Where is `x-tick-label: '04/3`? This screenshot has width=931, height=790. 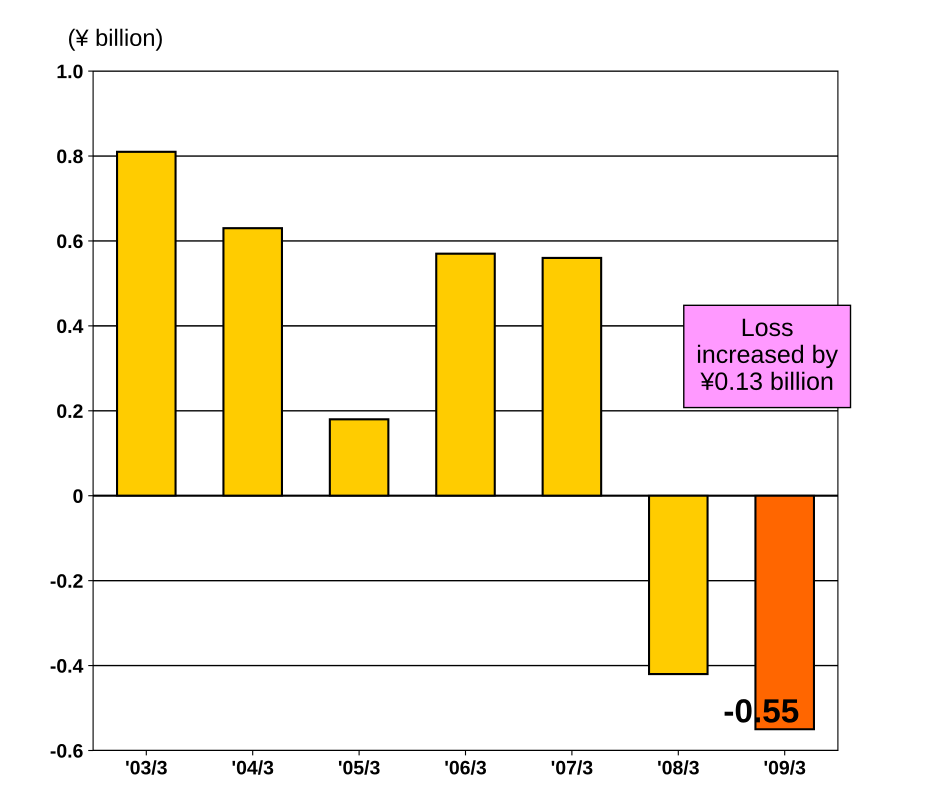 x-tick-label: '04/3 is located at coordinates (253, 767).